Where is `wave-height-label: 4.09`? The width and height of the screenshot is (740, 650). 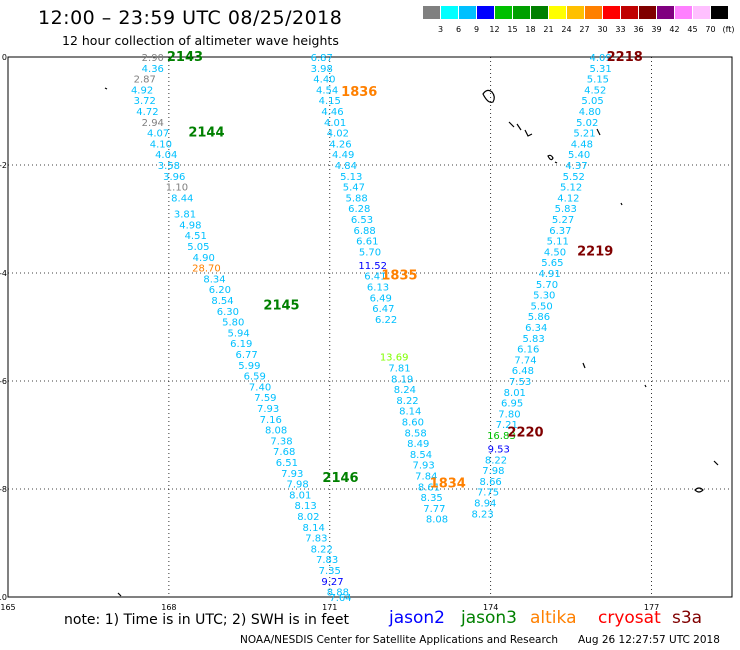 wave-height-label: 4.09 is located at coordinates (600, 58).